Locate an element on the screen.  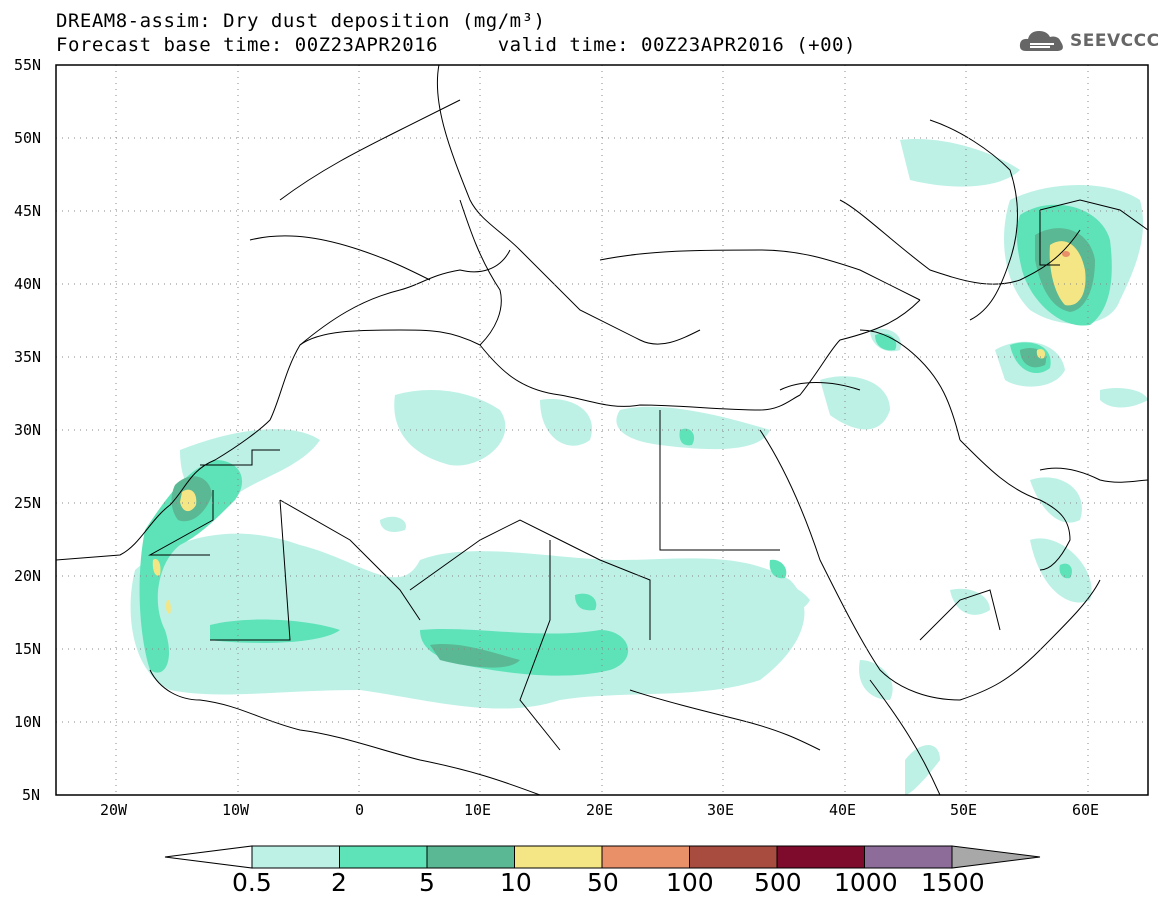
lat-label: 25N is located at coordinates (28, 503).